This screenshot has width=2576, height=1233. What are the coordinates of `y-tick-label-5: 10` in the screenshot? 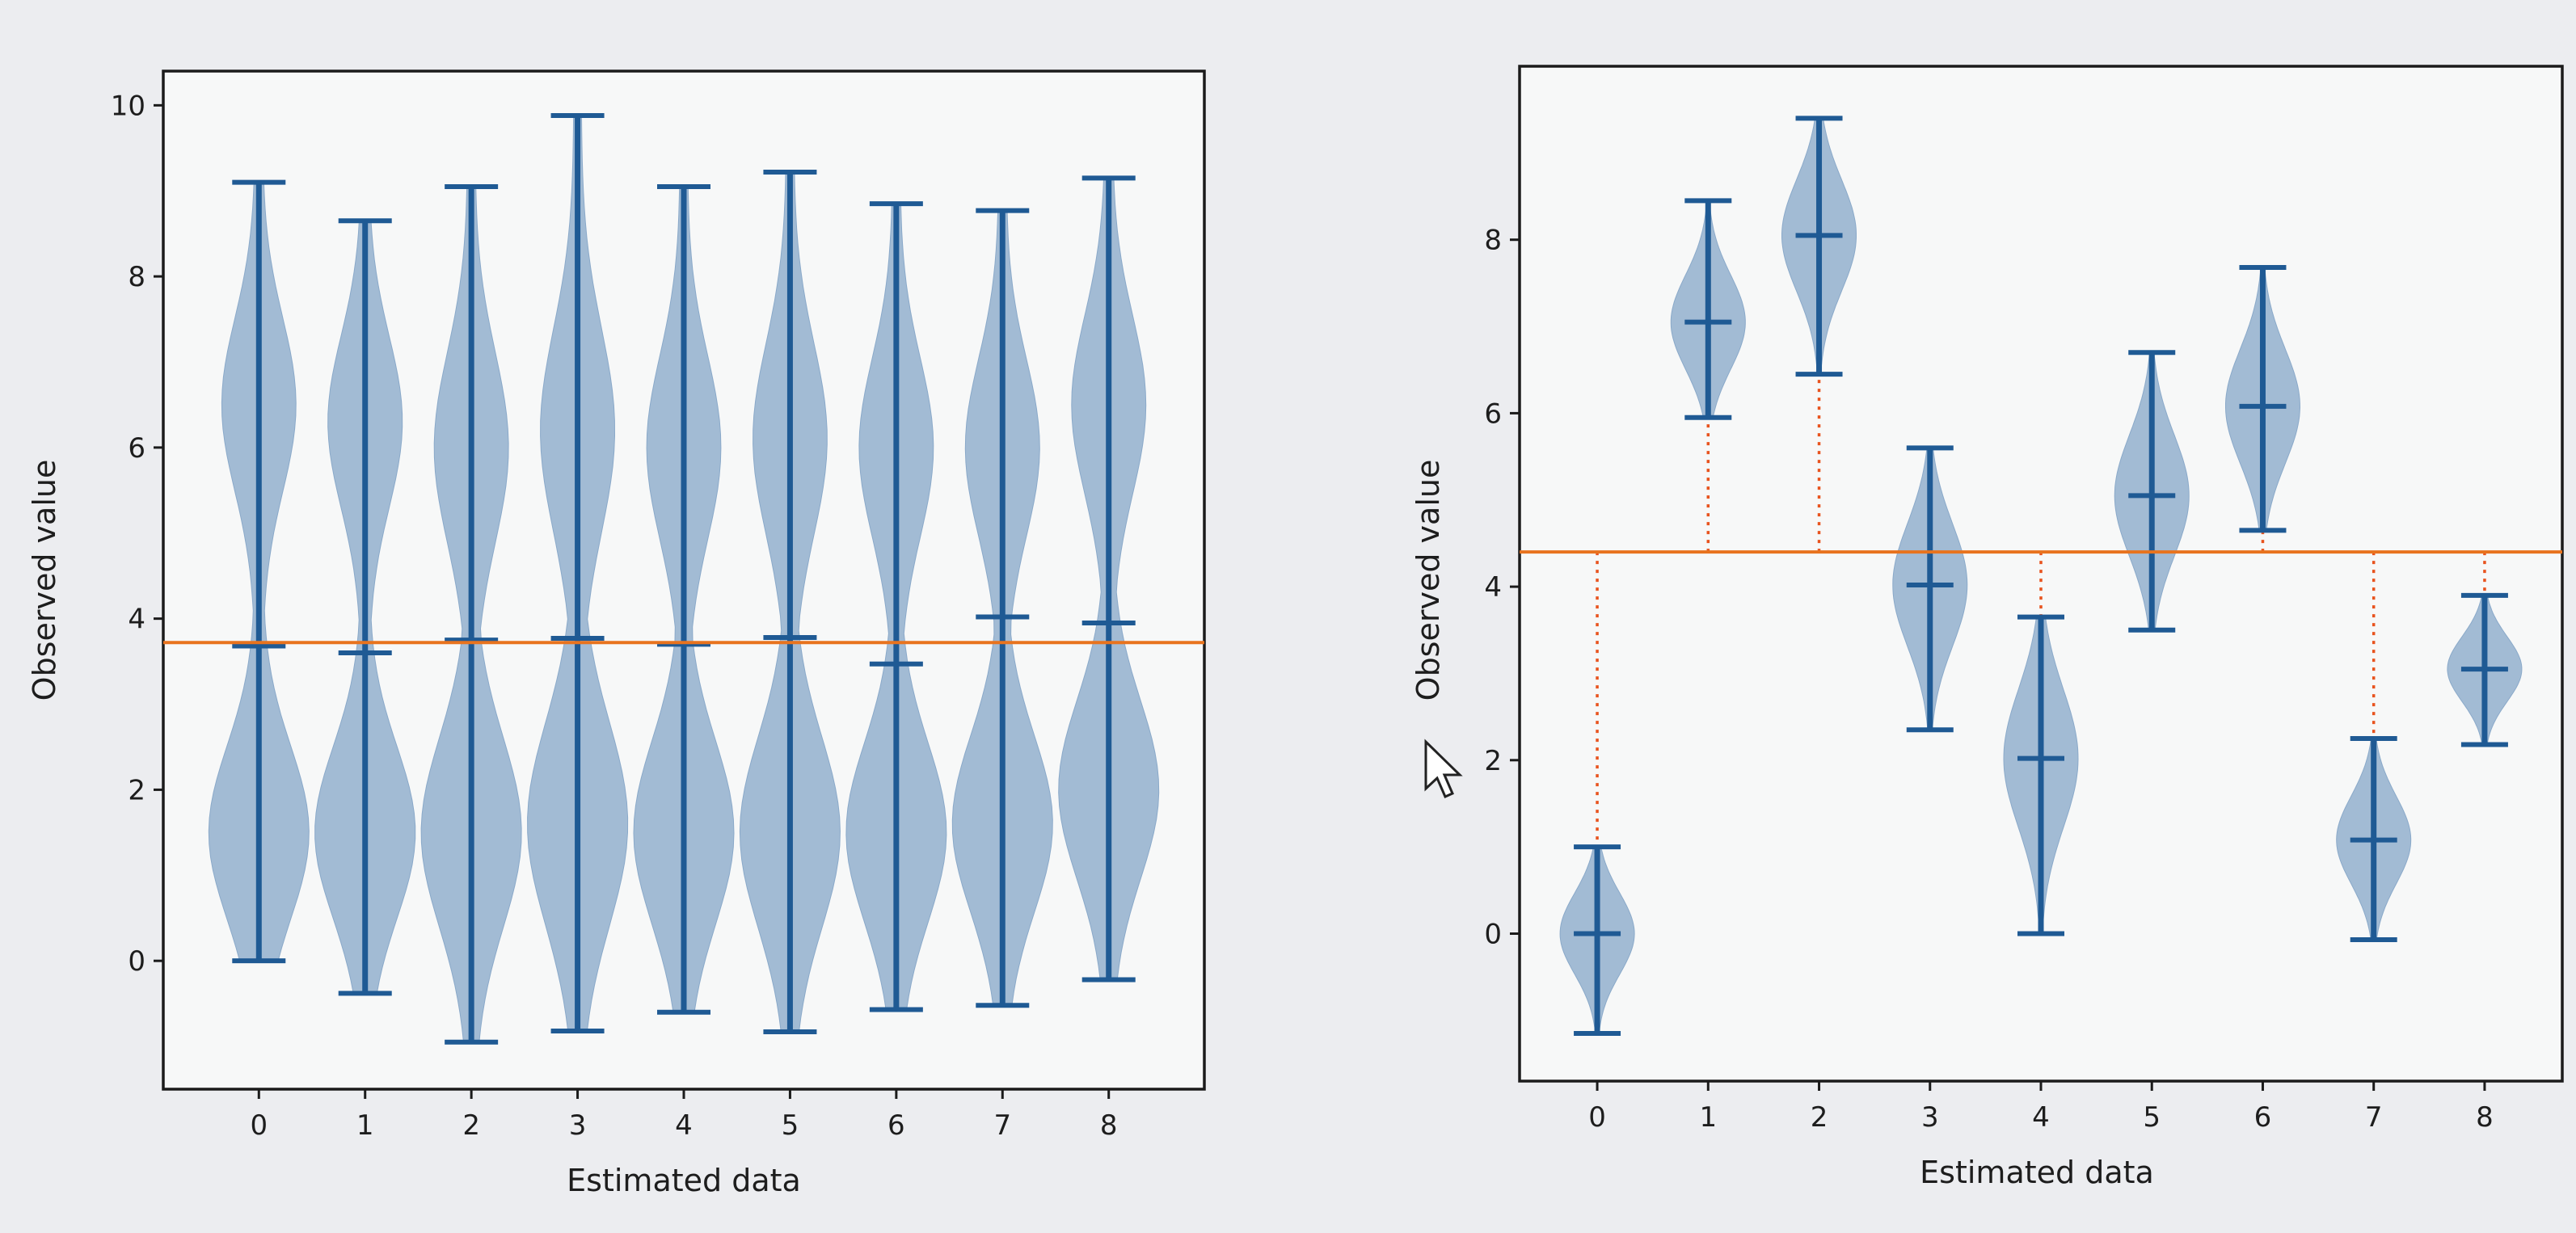 It's located at (128, 106).